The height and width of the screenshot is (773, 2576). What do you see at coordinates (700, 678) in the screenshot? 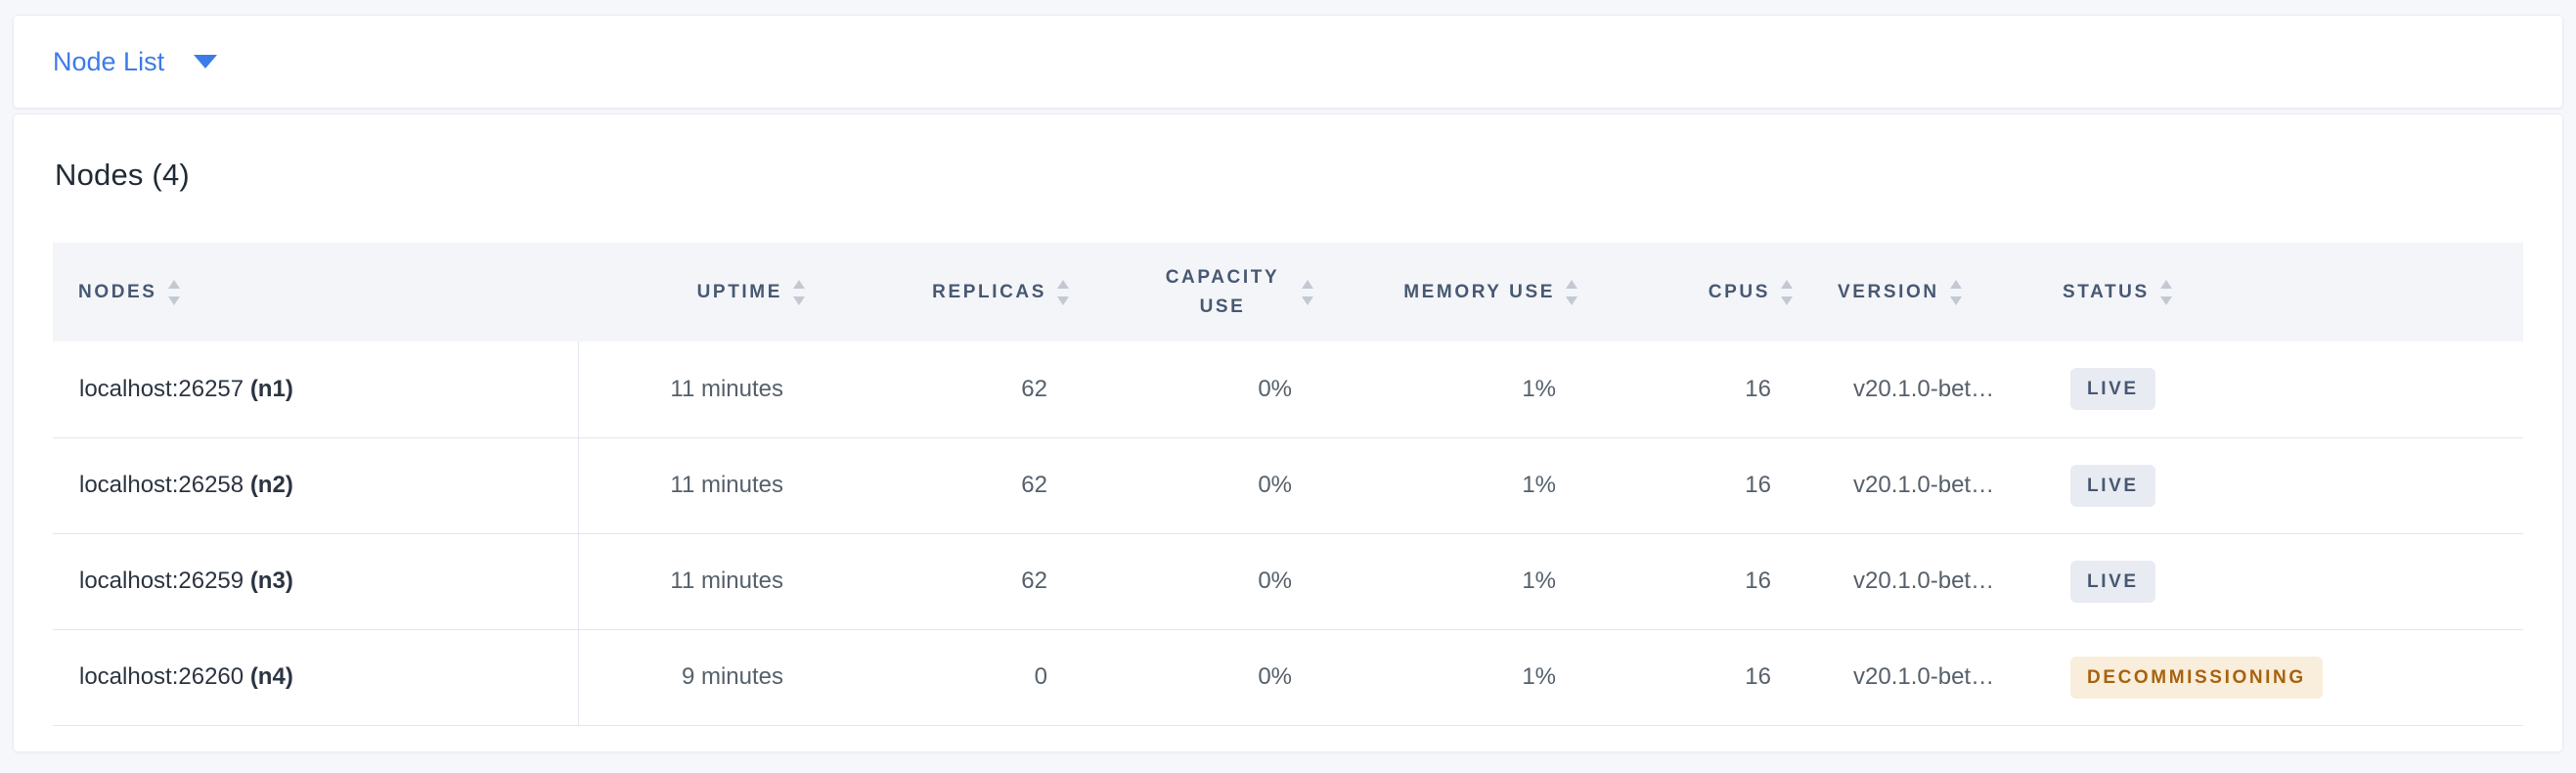
I see `uptime-cell: 9 minutes` at bounding box center [700, 678].